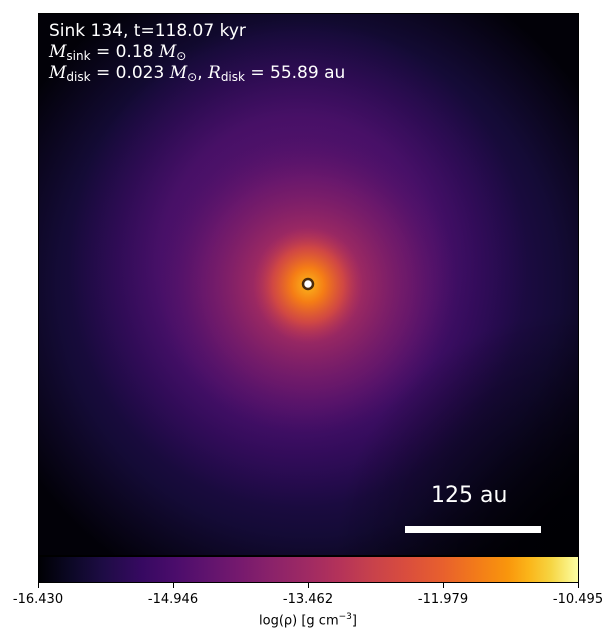 The width and height of the screenshot is (615, 644). I want to click on sink-marker, so click(308, 284).